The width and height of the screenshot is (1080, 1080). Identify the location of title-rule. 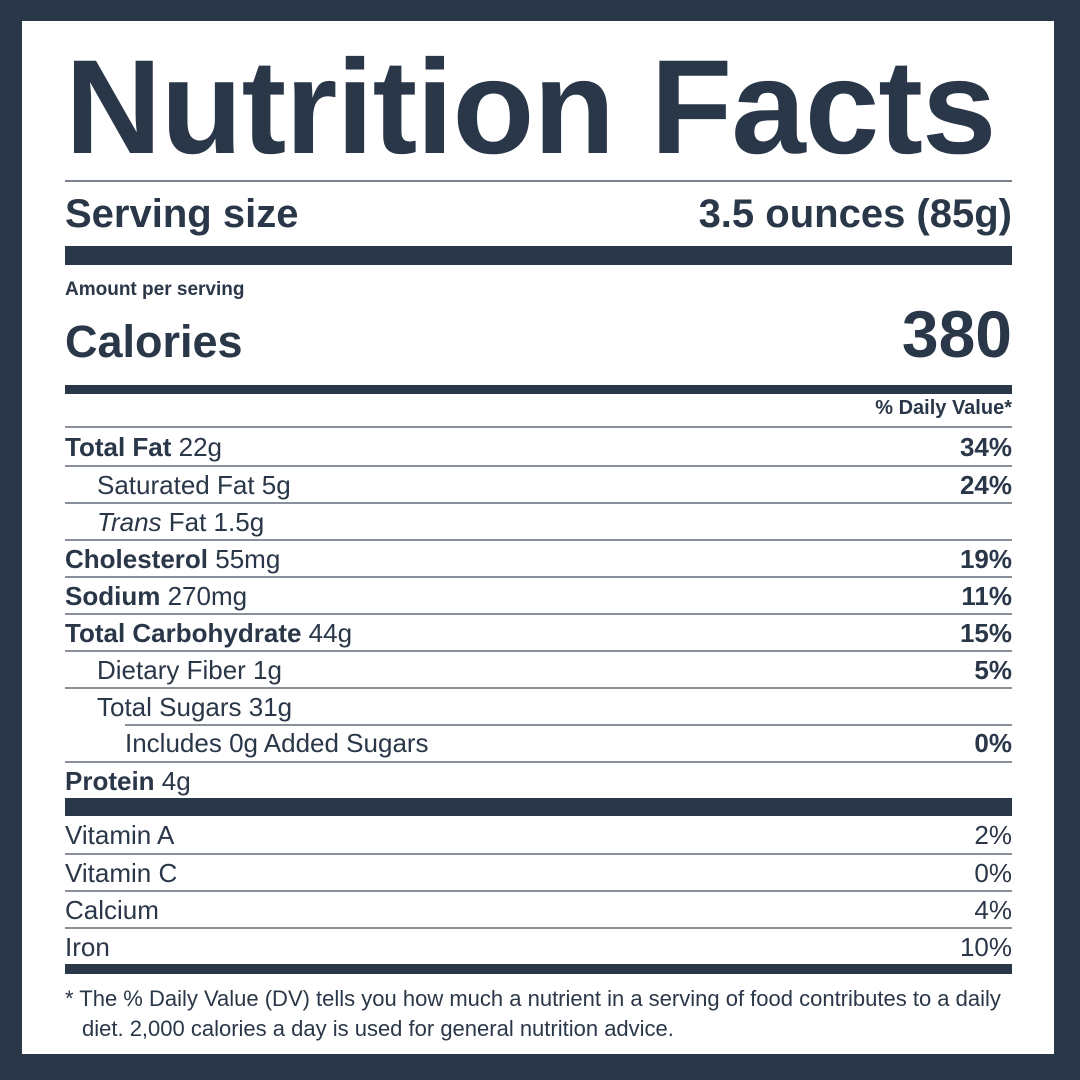
(538, 181).